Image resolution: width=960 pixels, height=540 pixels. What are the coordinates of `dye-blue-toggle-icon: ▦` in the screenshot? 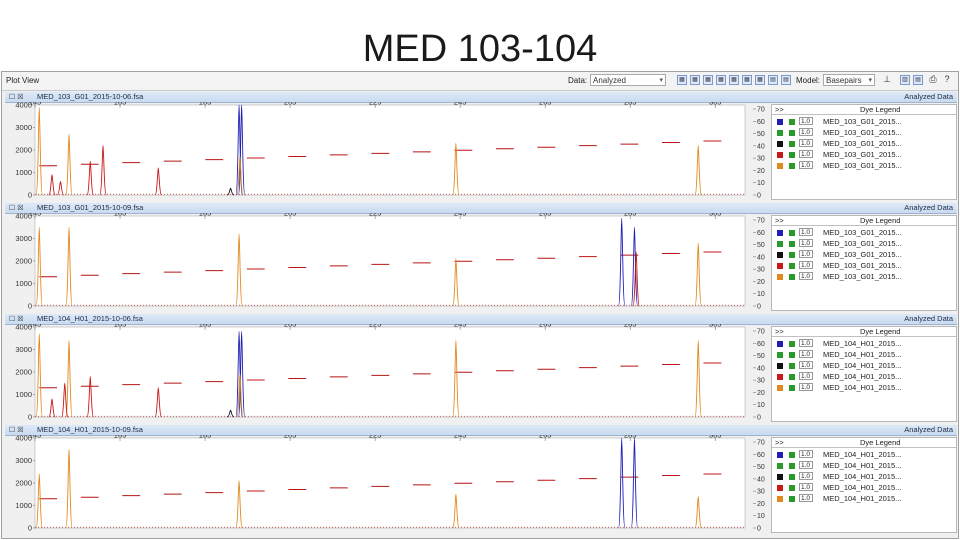 It's located at (682, 80).